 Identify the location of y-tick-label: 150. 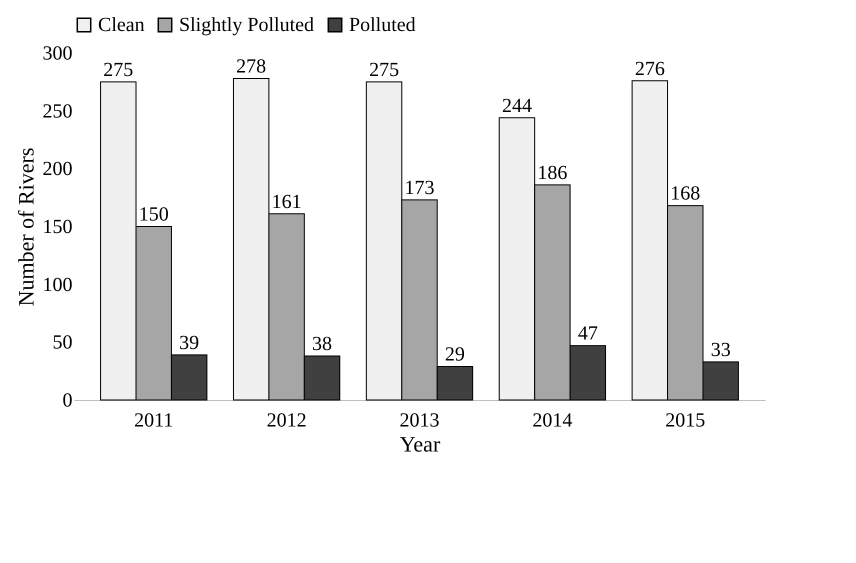
(57, 227).